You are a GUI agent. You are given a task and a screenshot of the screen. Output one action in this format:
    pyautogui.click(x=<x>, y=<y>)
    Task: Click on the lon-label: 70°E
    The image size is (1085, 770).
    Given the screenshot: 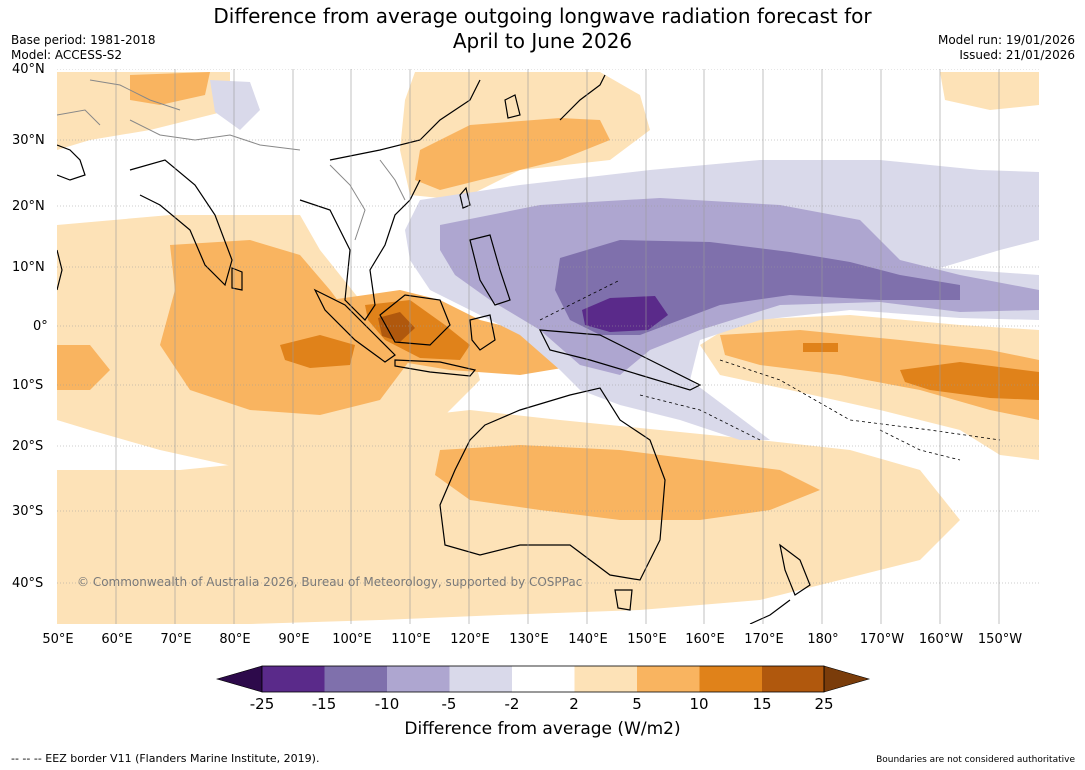 What is the action you would take?
    pyautogui.click(x=176, y=639)
    